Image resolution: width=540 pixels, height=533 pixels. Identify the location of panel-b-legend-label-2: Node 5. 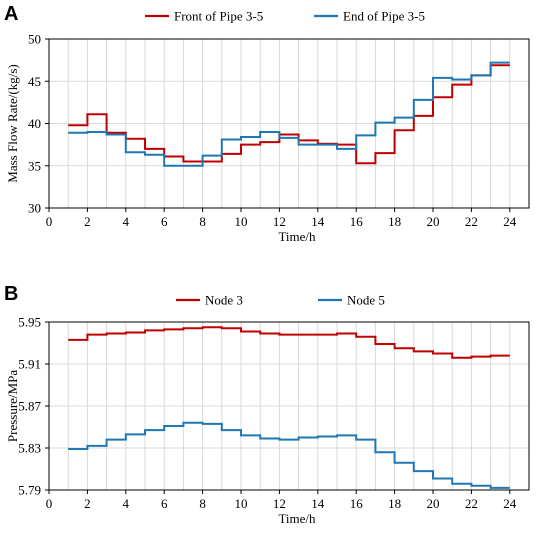
(366, 300).